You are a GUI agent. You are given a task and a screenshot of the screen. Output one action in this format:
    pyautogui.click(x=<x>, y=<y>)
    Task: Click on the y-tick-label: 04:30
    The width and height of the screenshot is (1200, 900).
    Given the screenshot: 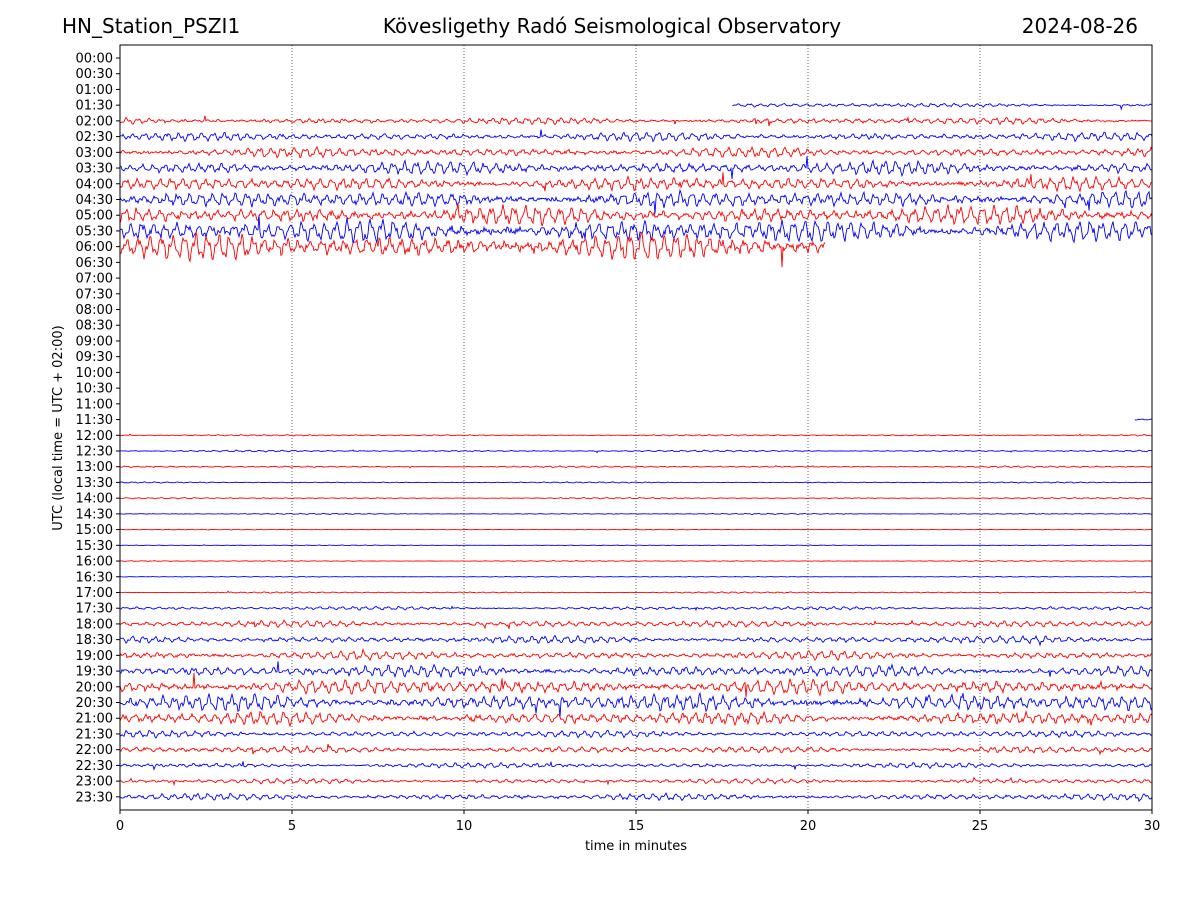 What is the action you would take?
    pyautogui.click(x=94, y=200)
    